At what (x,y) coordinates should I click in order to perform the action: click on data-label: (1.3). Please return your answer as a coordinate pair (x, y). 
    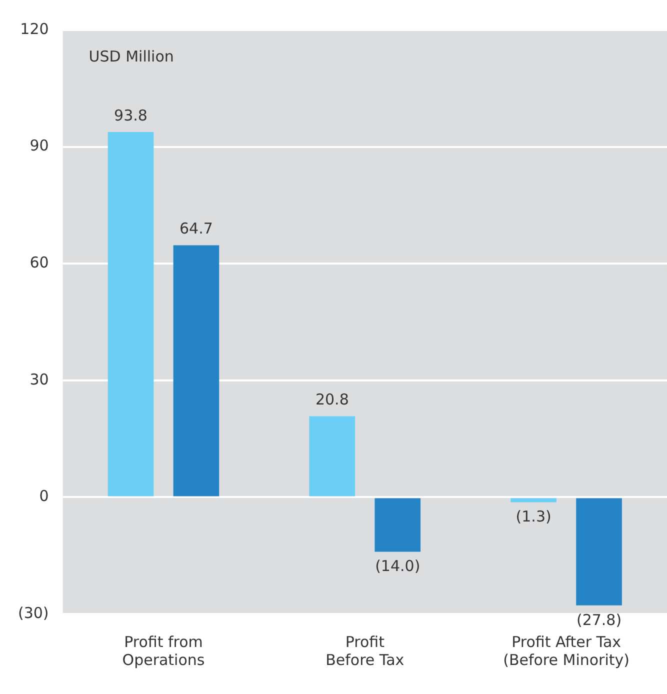
    Looking at the image, I should click on (534, 517).